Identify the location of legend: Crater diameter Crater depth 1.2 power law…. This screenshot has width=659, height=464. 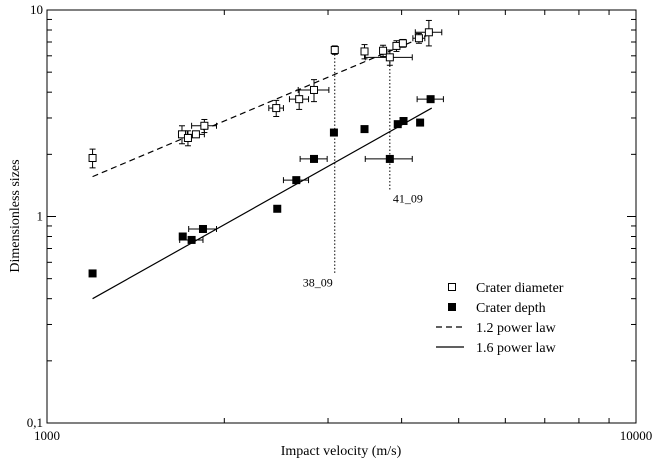
(500, 318).